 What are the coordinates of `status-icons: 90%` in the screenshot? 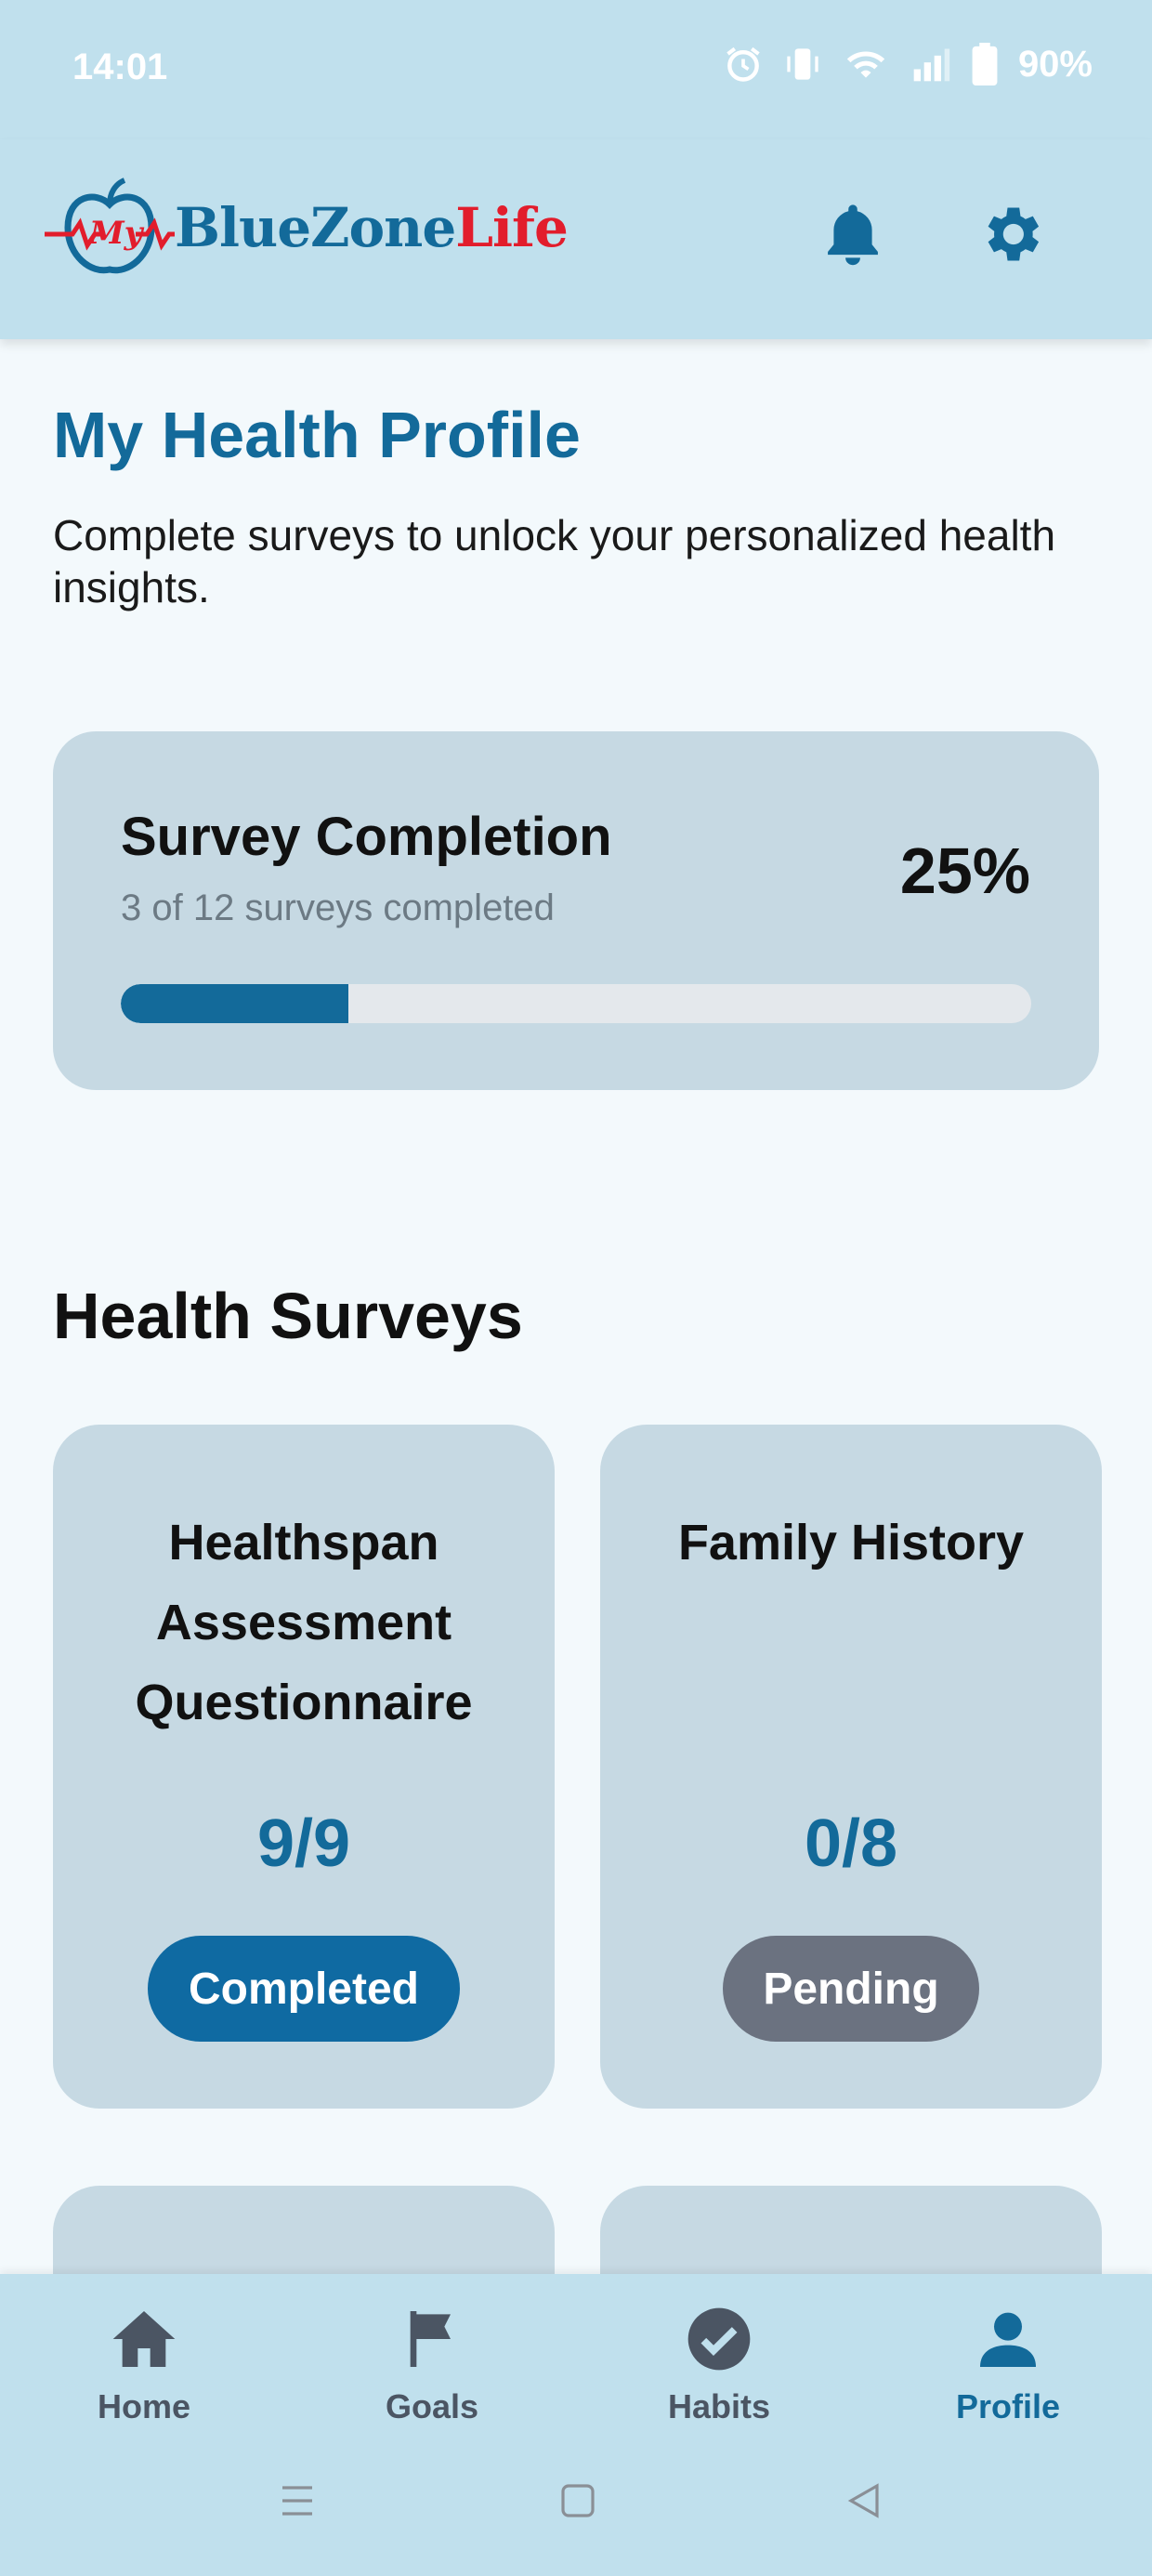 It's located at (908, 64).